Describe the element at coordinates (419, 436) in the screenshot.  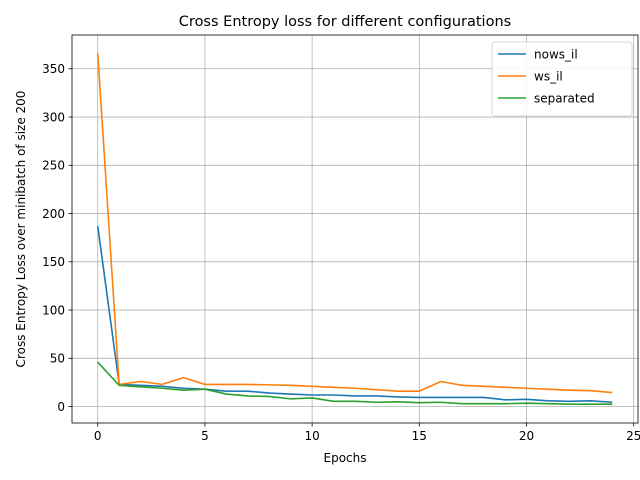
I see `x-tick-label: 15` at that location.